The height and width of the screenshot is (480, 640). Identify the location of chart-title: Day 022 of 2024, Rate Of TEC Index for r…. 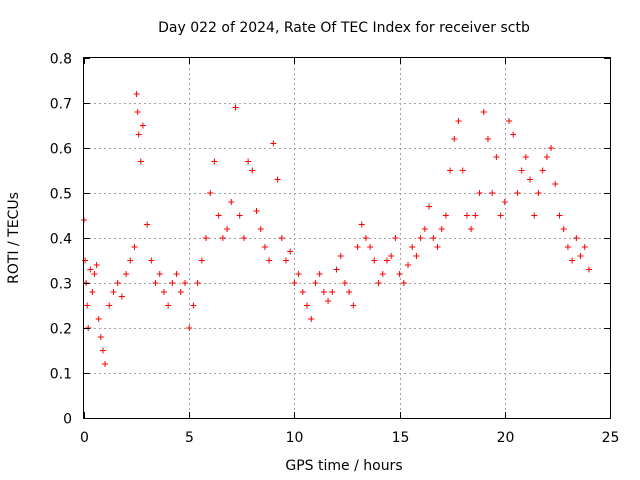
(344, 28).